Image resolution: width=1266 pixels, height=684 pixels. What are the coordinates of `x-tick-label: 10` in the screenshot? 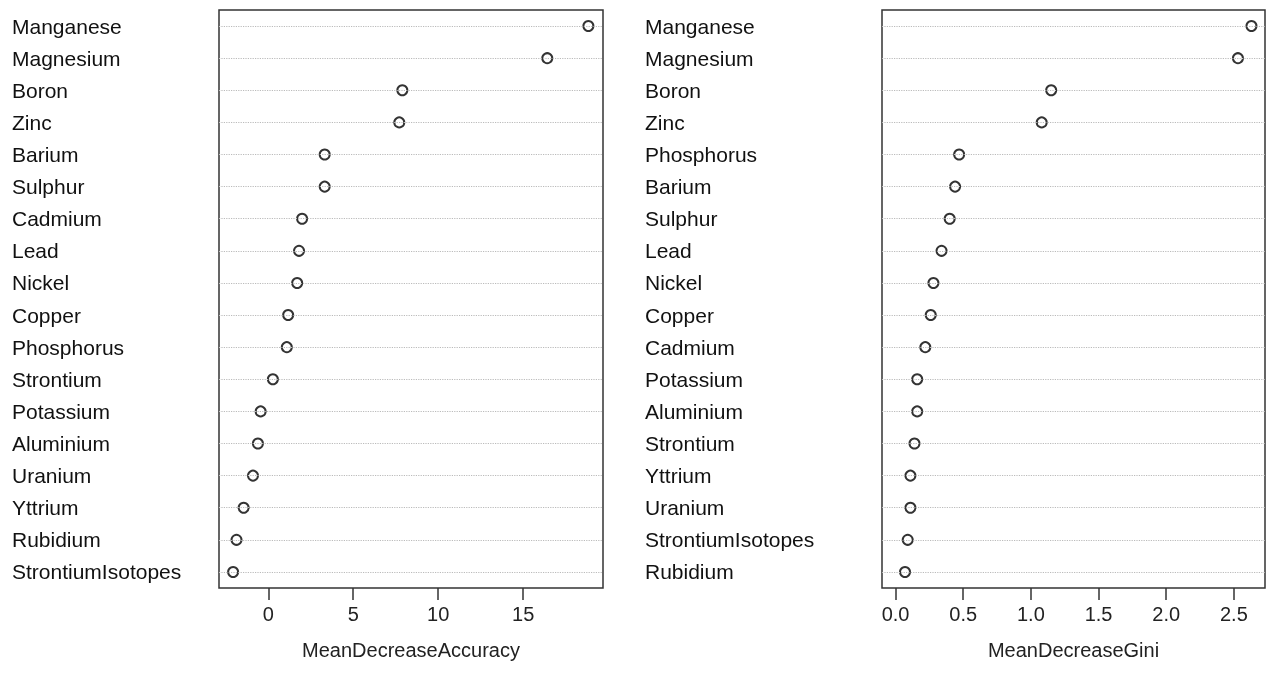 It's located at (438, 614).